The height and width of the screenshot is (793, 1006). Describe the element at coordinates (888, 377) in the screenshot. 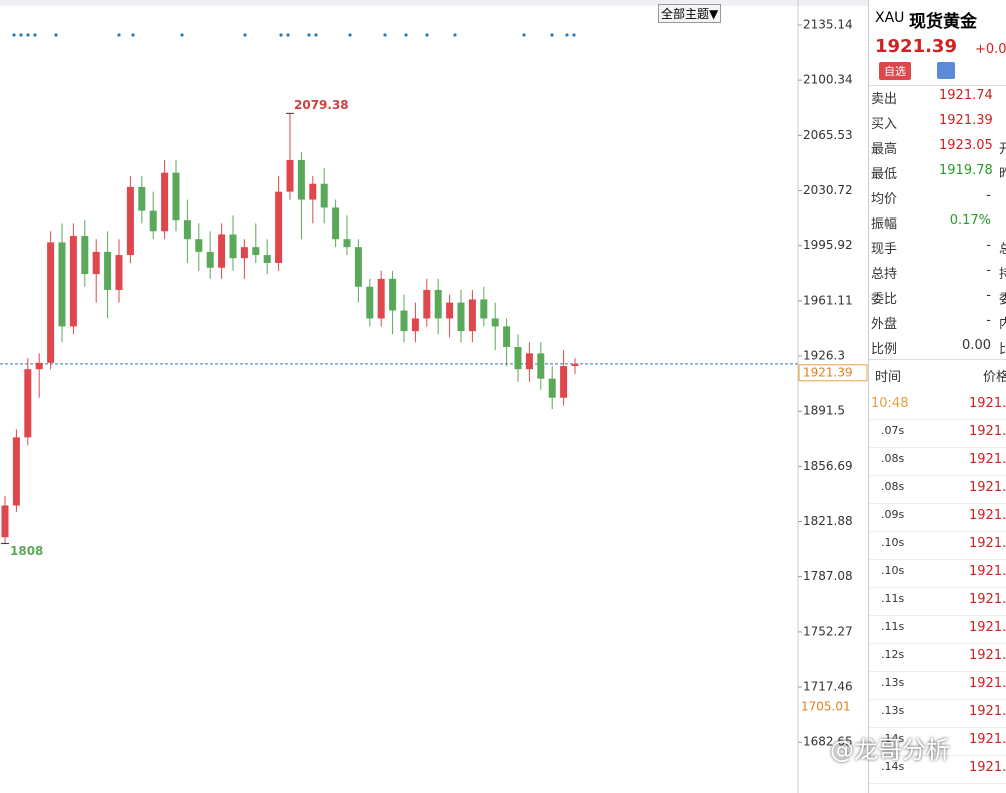

I see `trade-header: 时间` at that location.